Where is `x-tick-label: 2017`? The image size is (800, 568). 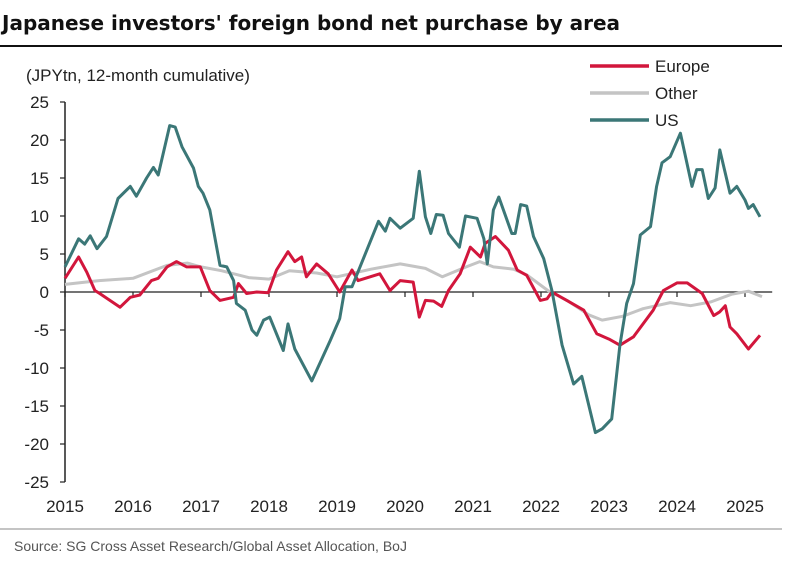 x-tick-label: 2017 is located at coordinates (201, 506).